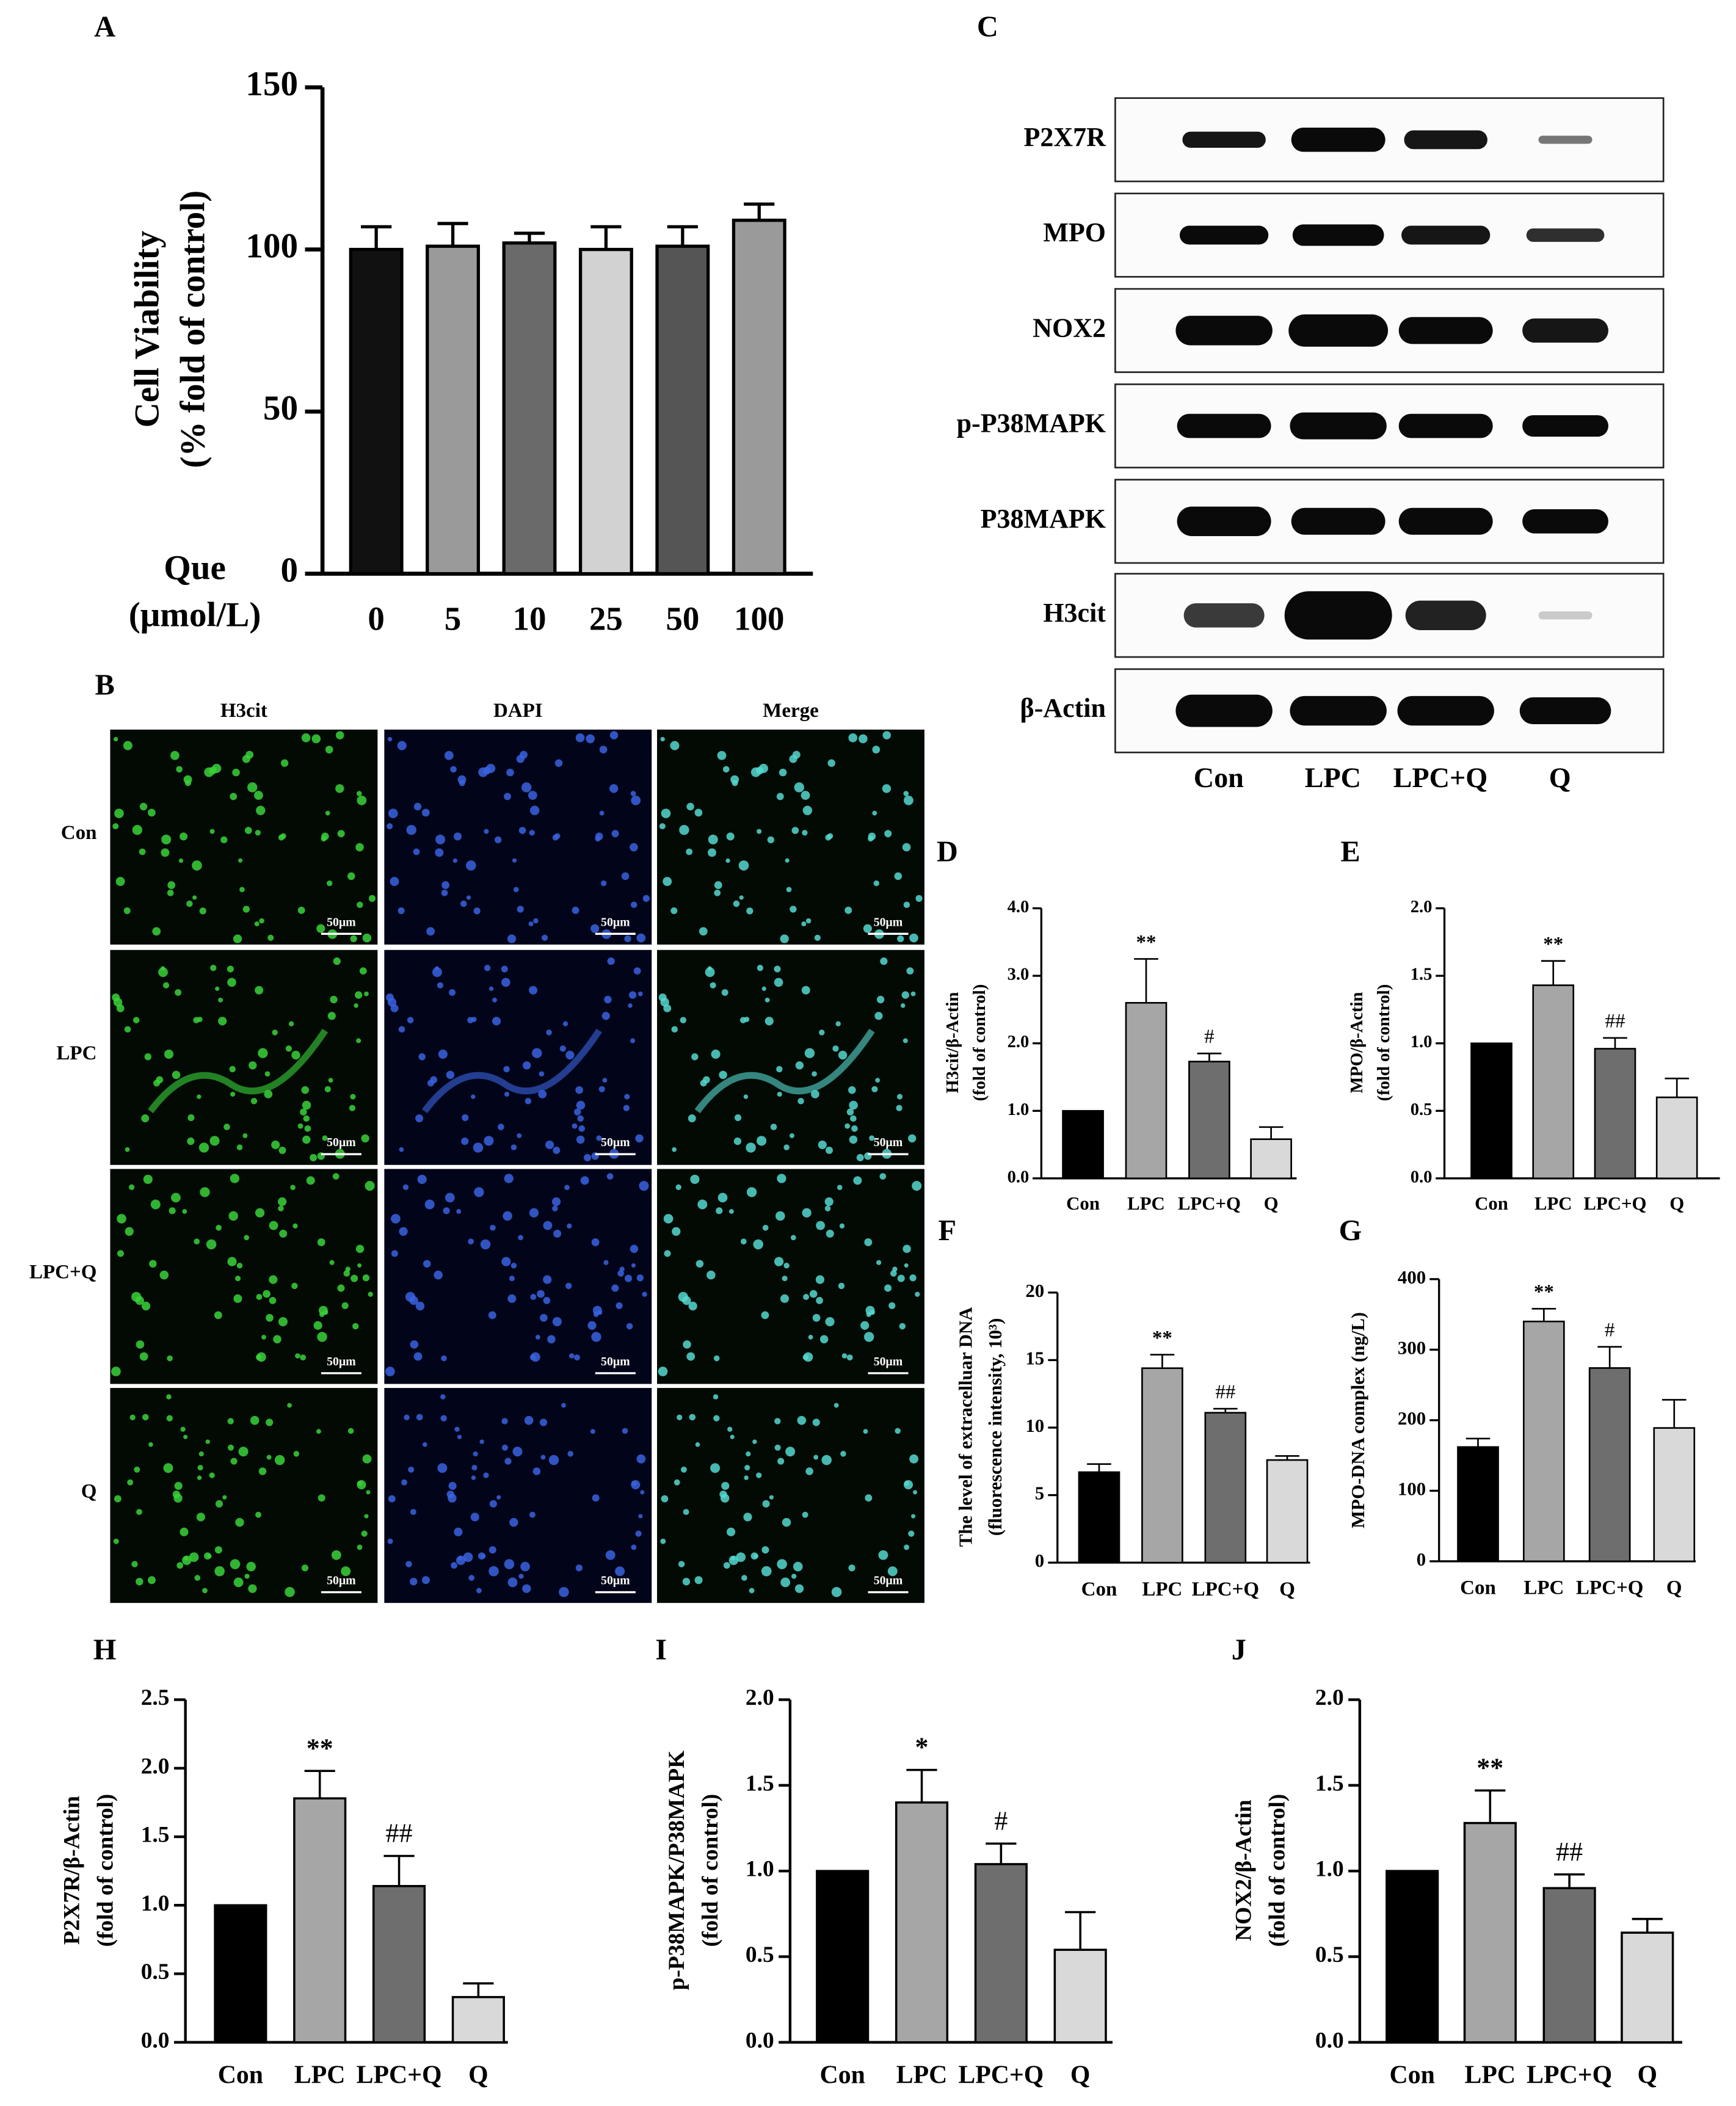  What do you see at coordinates (980, 1043) in the screenshot?
I see `y-axis-label: (fold of control)` at bounding box center [980, 1043].